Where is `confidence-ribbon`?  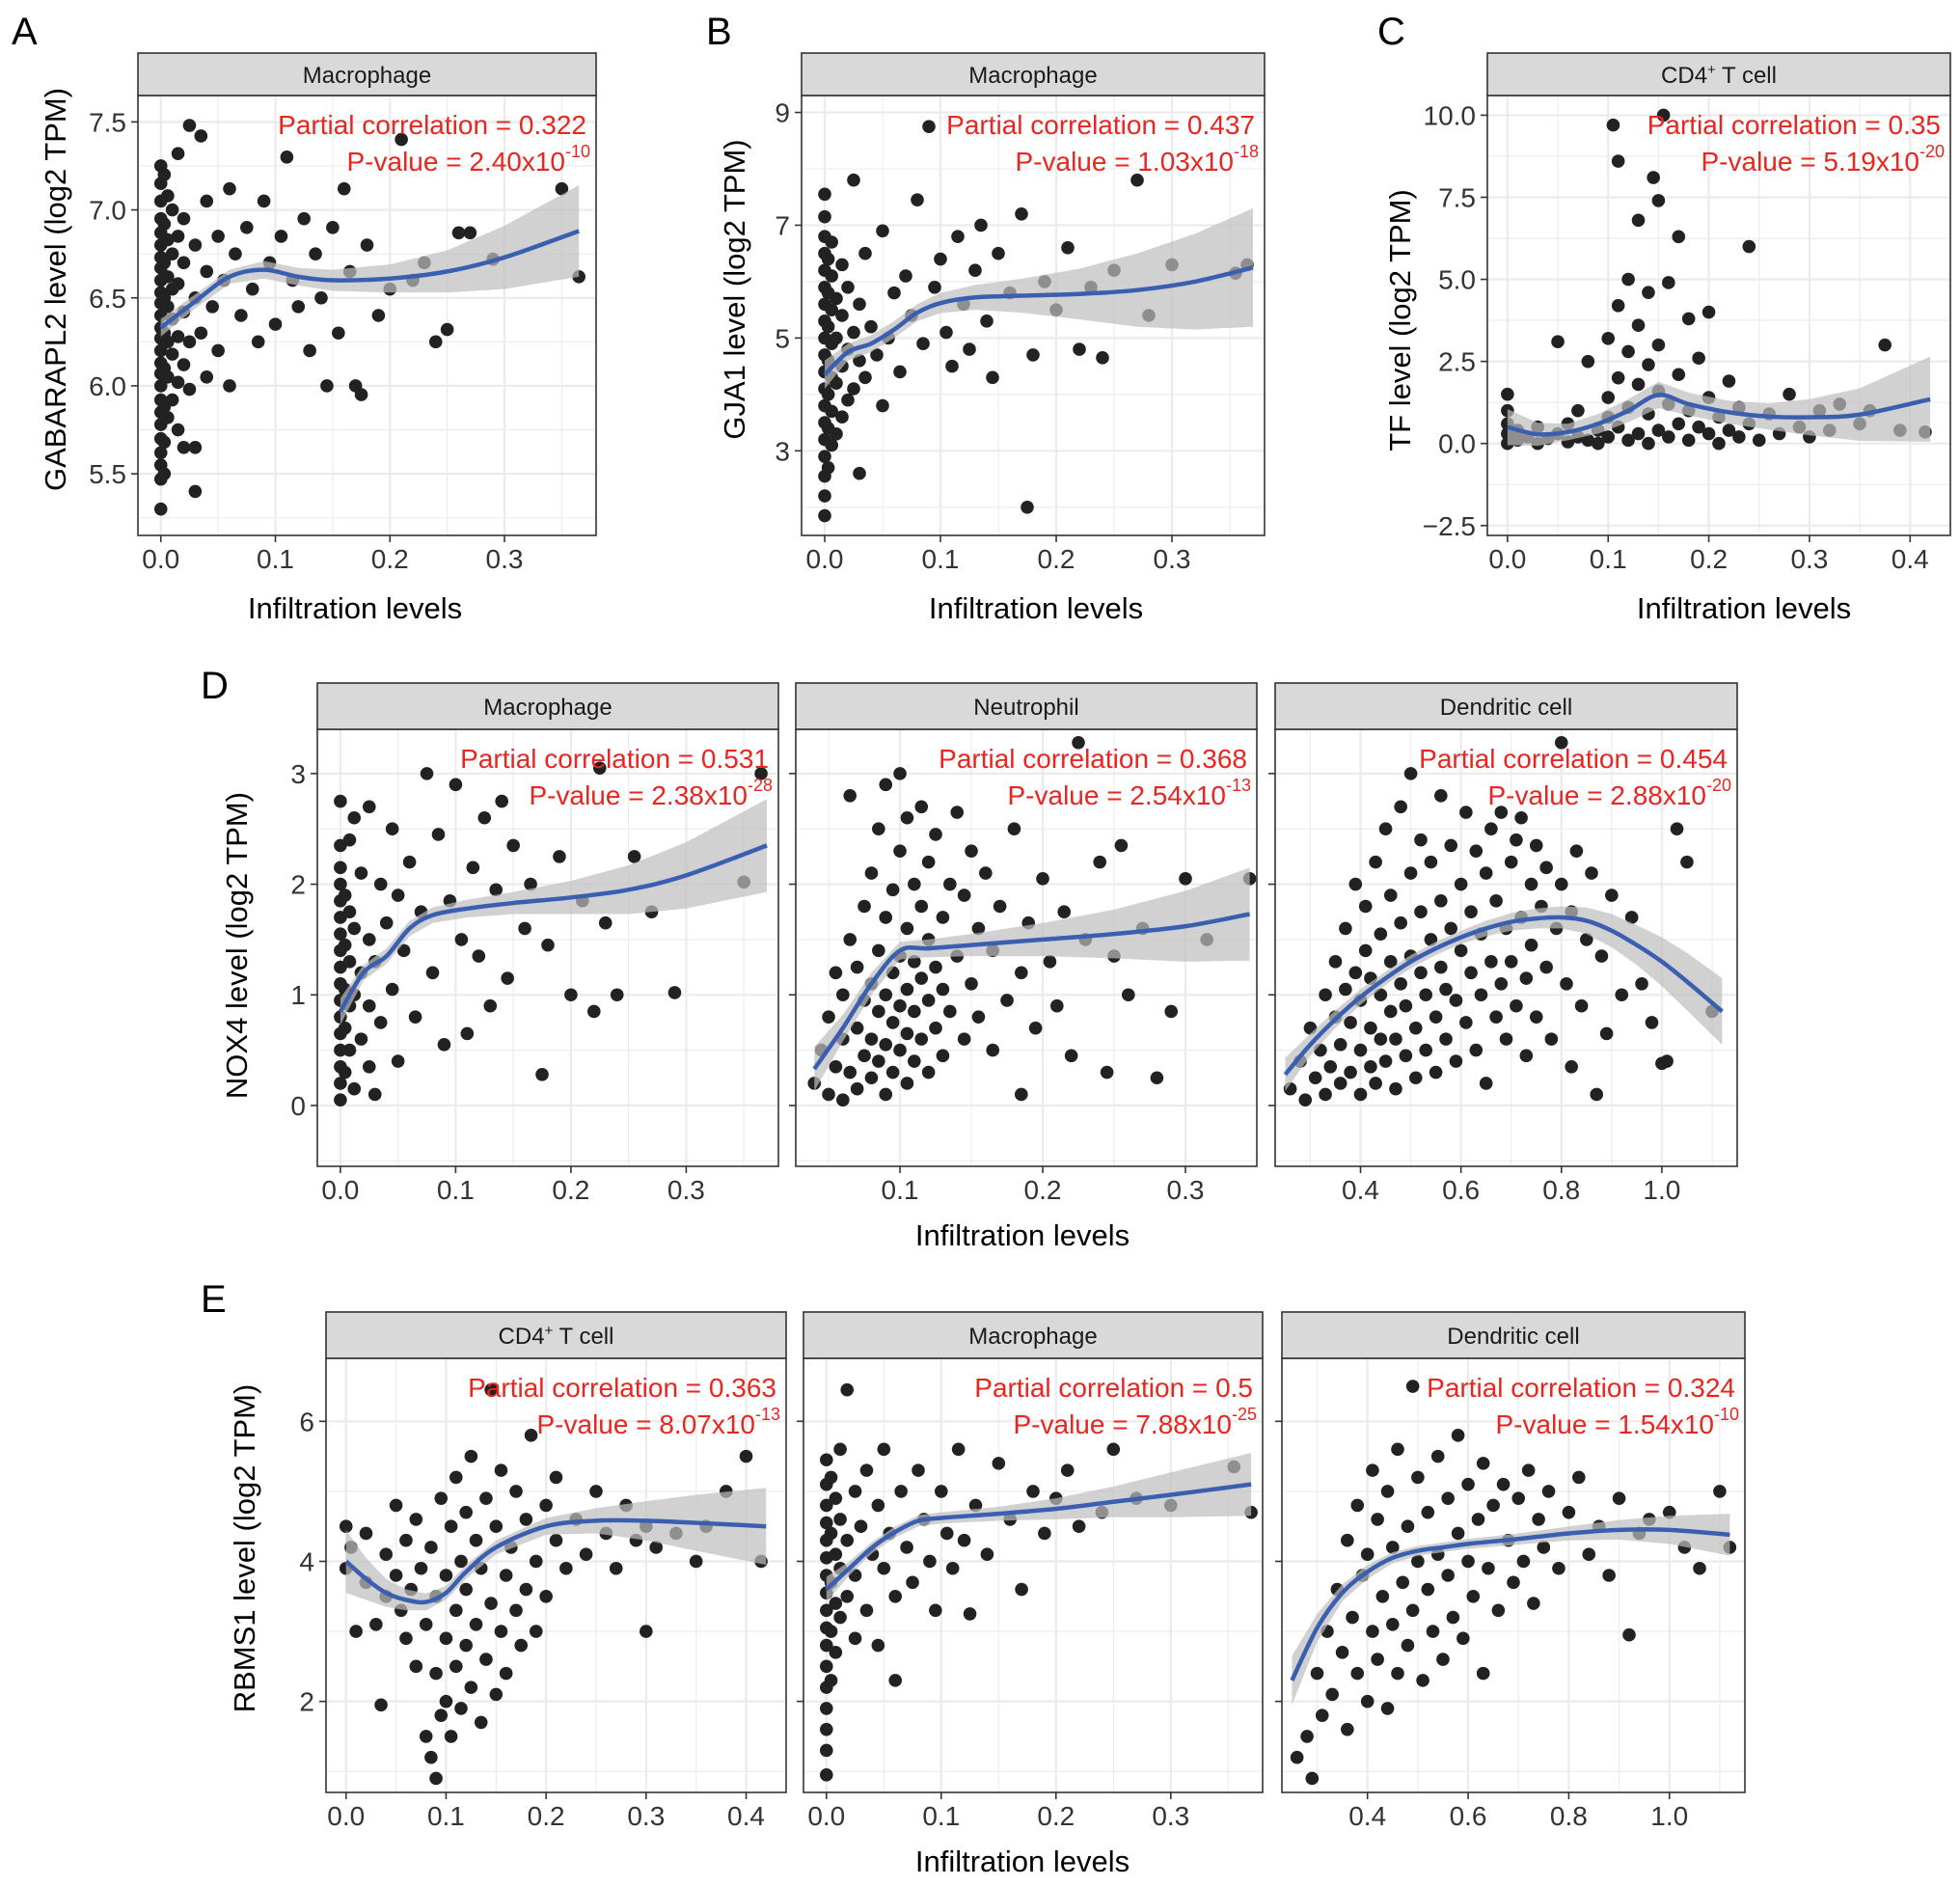 confidence-ribbon is located at coordinates (1039, 1527).